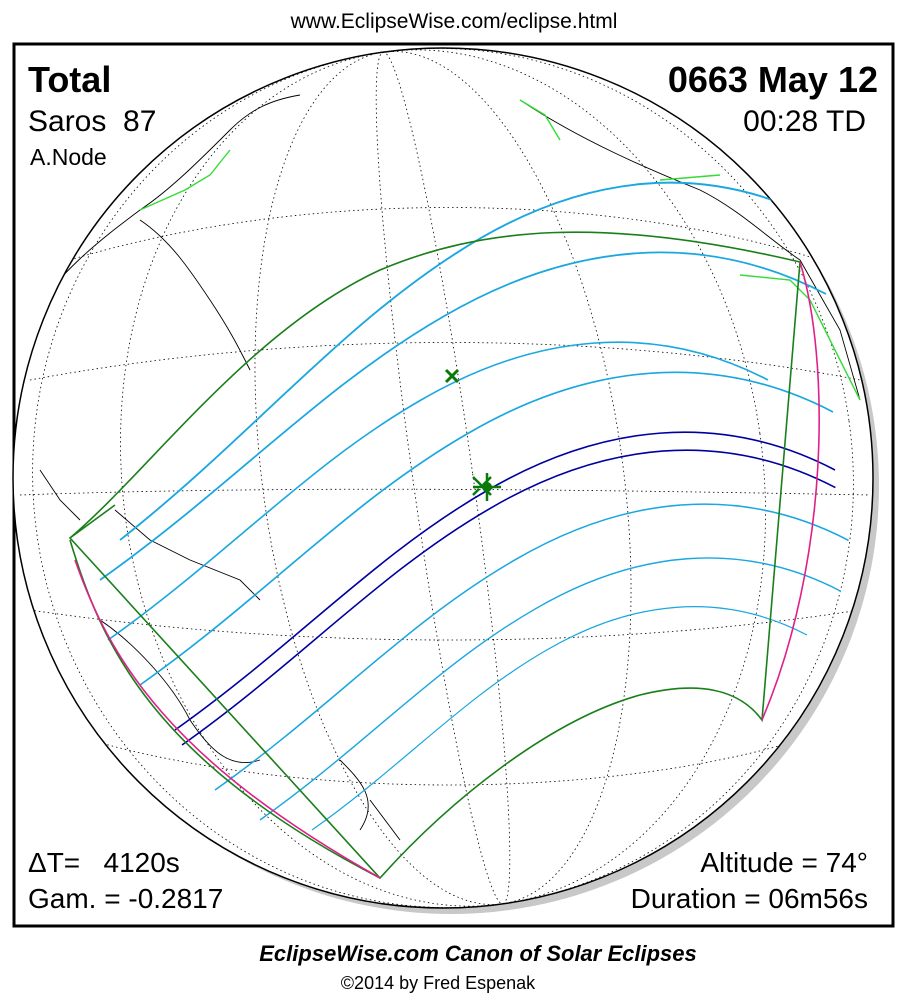  I want to click on gamma: Gam. = -0.2817, so click(125, 898).